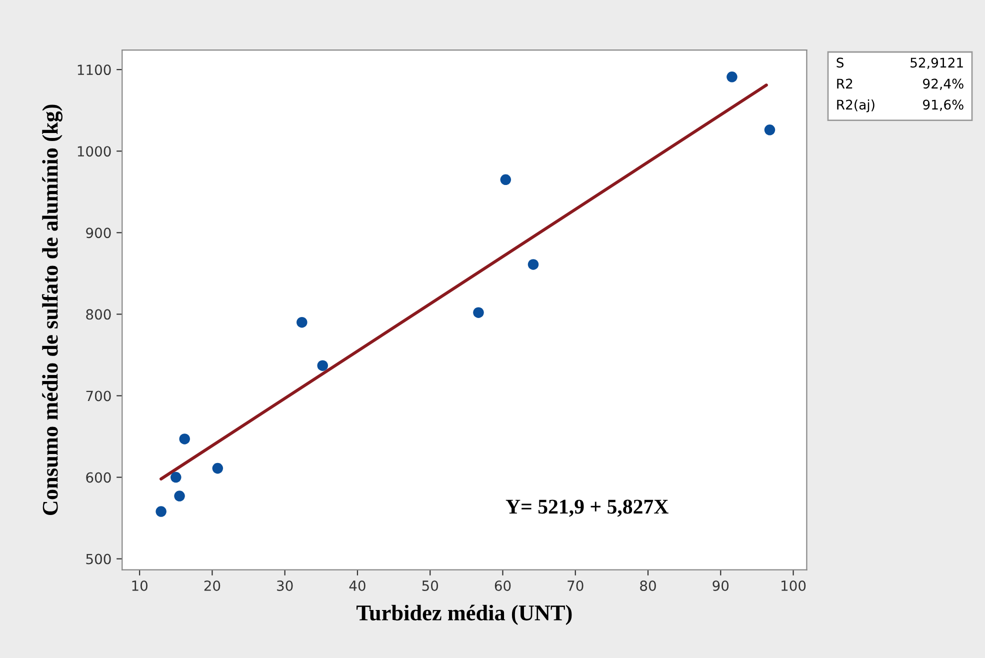  What do you see at coordinates (212, 585) in the screenshot?
I see `x-tick-label: 20` at bounding box center [212, 585].